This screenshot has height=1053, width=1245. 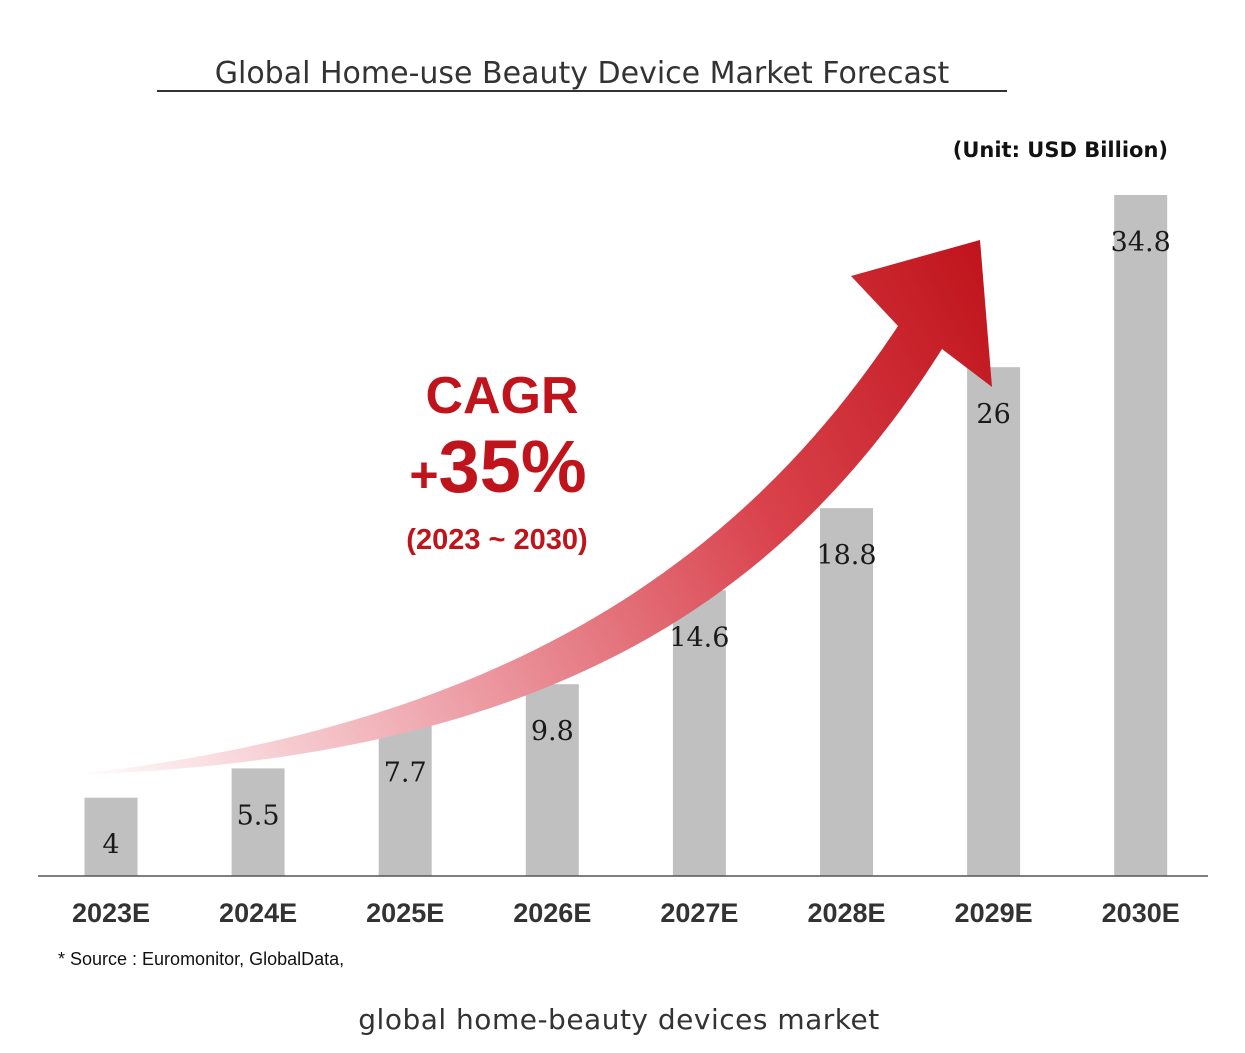 What do you see at coordinates (111, 913) in the screenshot?
I see `x-tick-label: 2023E` at bounding box center [111, 913].